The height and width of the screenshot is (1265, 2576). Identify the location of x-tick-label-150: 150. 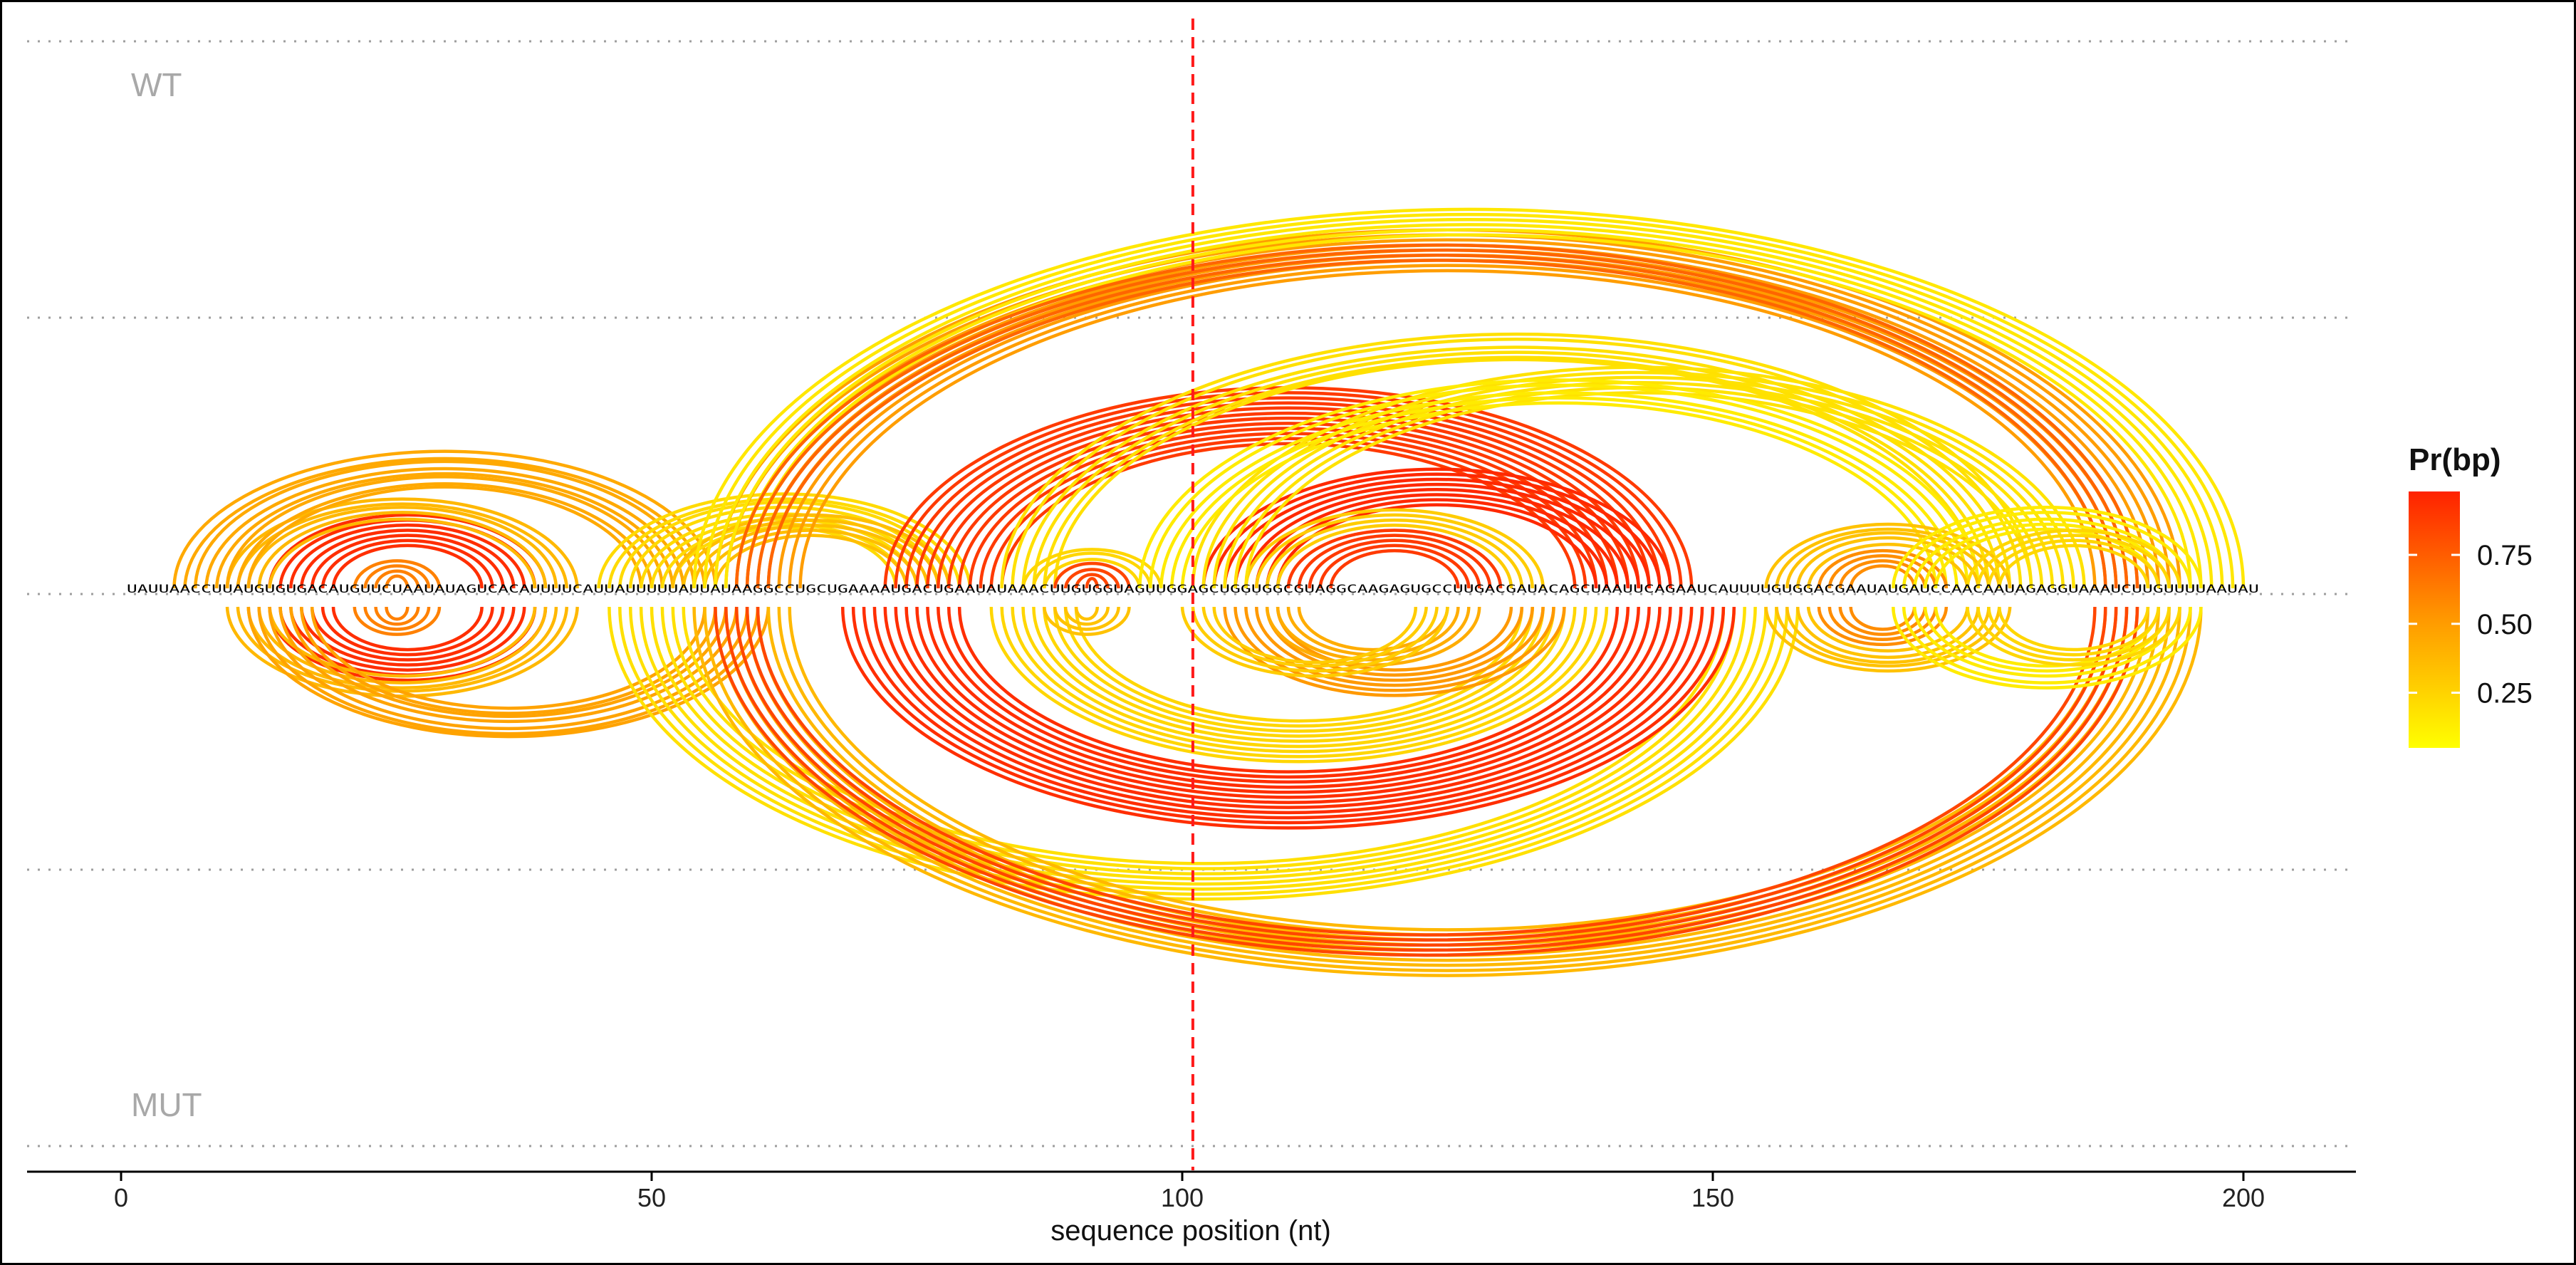
(1712, 1197).